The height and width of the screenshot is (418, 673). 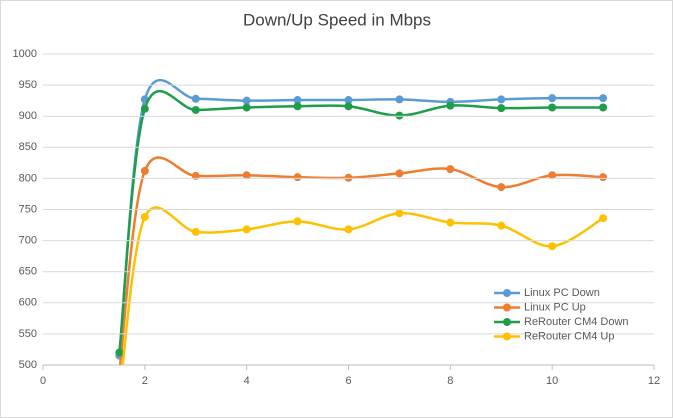 What do you see at coordinates (28, 365) in the screenshot?
I see `y-tick-label: 500` at bounding box center [28, 365].